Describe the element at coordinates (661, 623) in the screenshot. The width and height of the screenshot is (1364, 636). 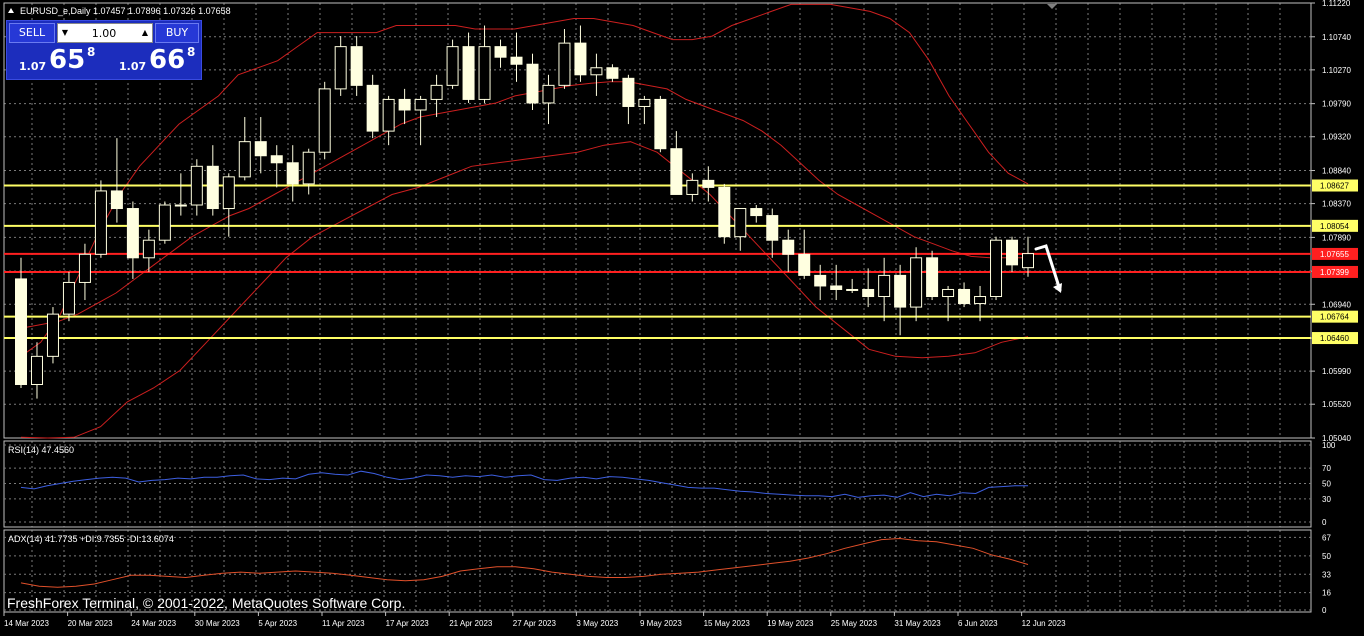
I see `time-tick-label: 9 May 2023` at that location.